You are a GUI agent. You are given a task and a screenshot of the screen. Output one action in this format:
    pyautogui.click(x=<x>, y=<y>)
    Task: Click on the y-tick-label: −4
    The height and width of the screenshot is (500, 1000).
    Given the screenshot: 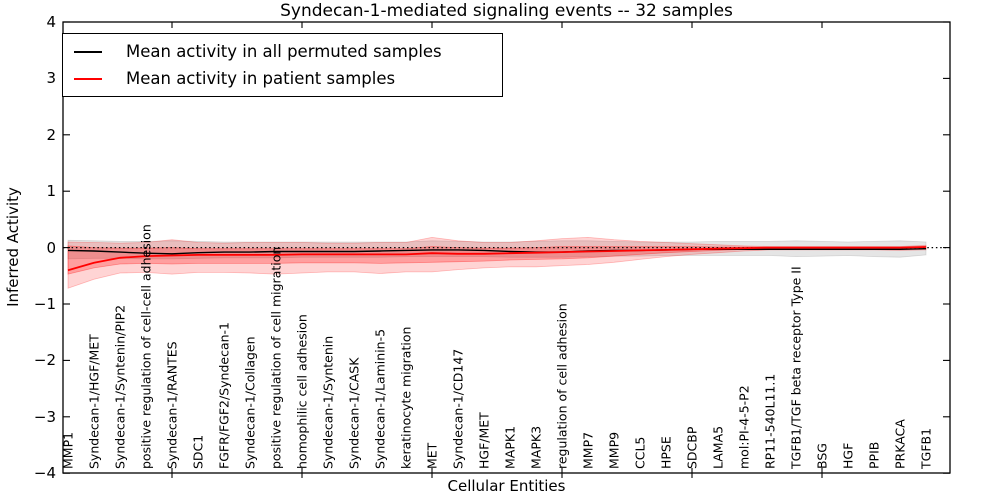 What is the action you would take?
    pyautogui.click(x=44, y=473)
    